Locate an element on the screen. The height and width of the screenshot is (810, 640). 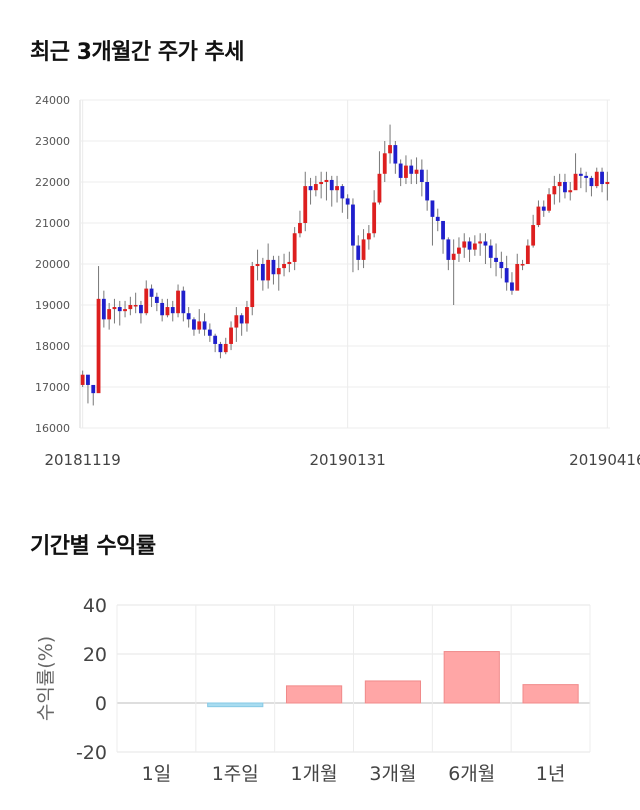
y-tick-label: 20000 is located at coordinates (52, 264).